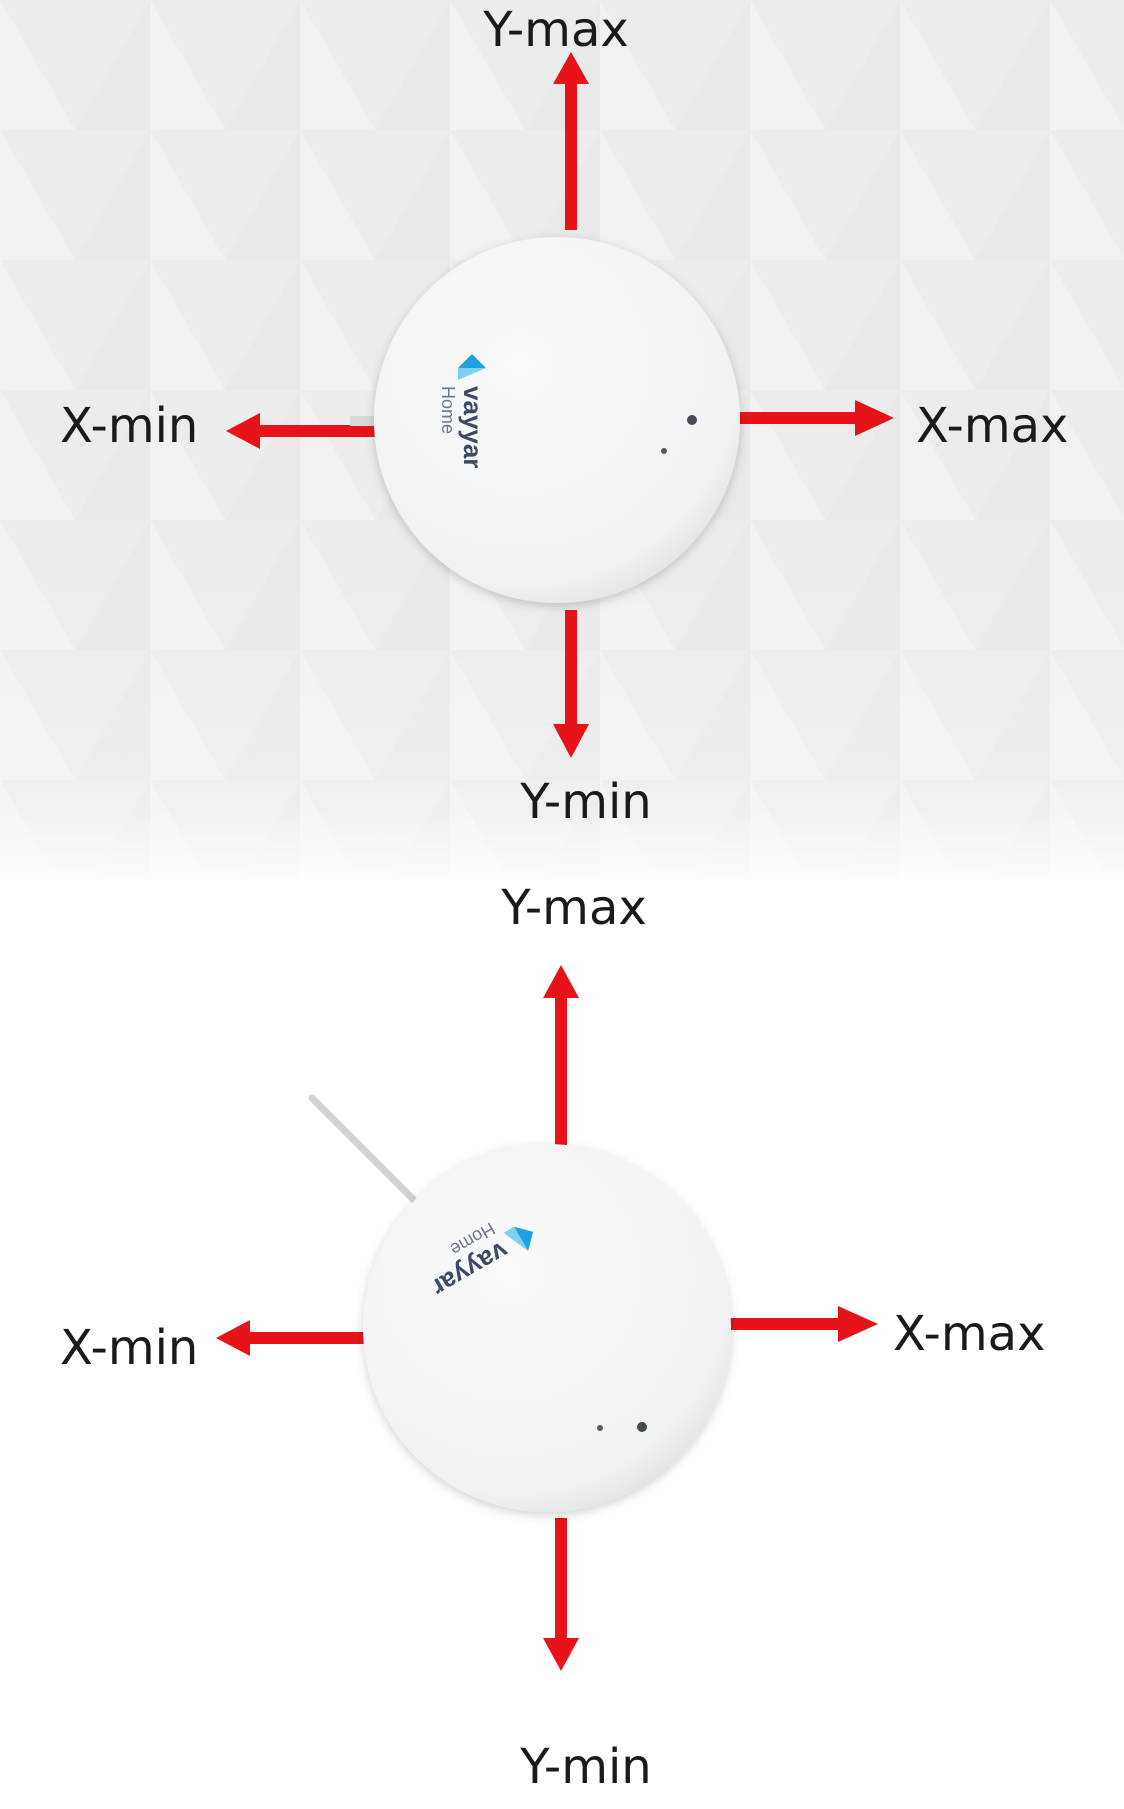 This screenshot has height=1809, width=1124. I want to click on brand-sub: Home, so click(448, 410).